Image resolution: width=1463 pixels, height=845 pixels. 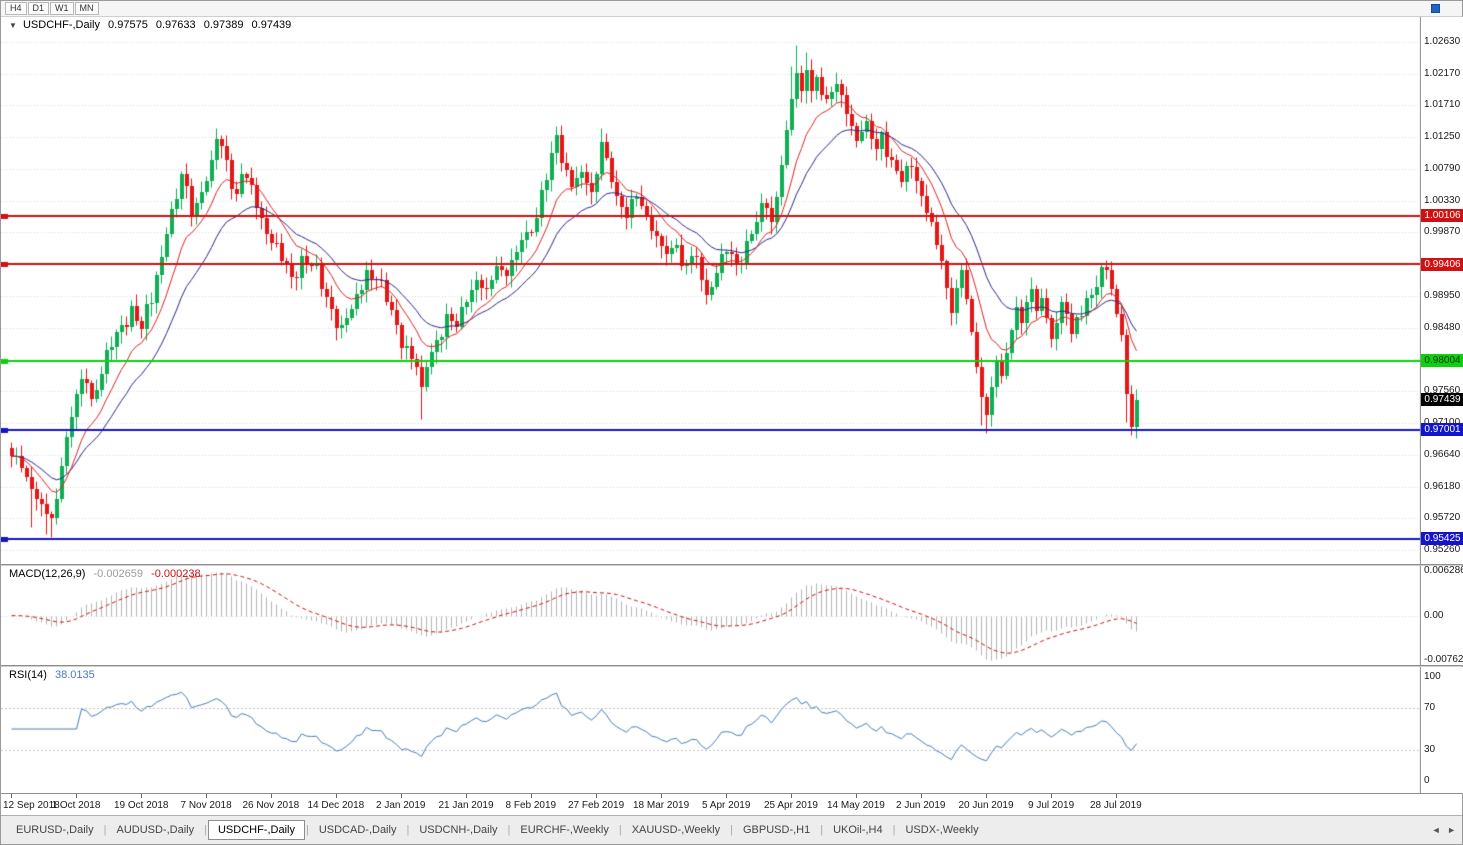 What do you see at coordinates (76, 805) in the screenshot?
I see `x-axis-date-label: 1 Oct 2018` at bounding box center [76, 805].